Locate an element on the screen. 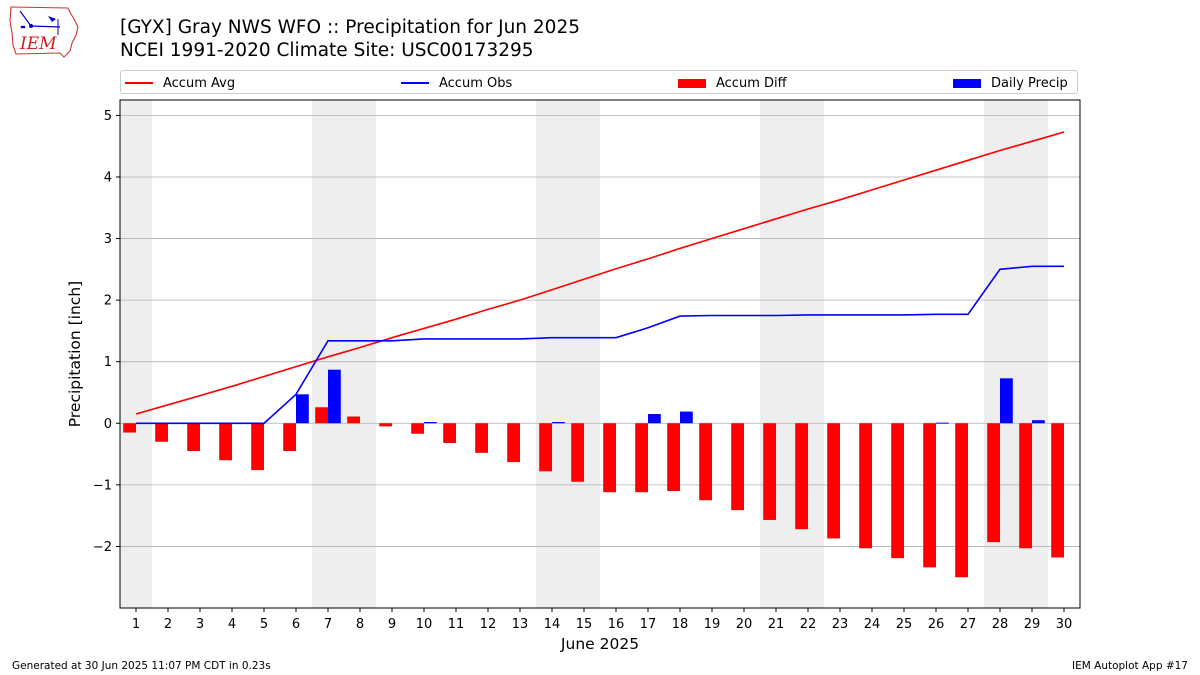 Image resolution: width=1200 pixels, height=675 pixels. x-tick-label: 16 is located at coordinates (616, 624).